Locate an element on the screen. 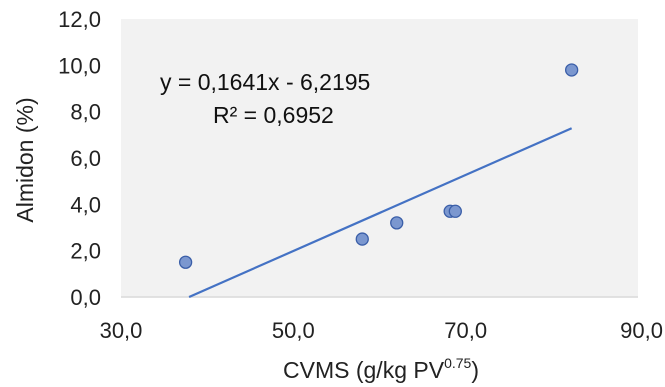 This screenshot has width=665, height=387. x-axis-title-suffix: ) is located at coordinates (475, 370).